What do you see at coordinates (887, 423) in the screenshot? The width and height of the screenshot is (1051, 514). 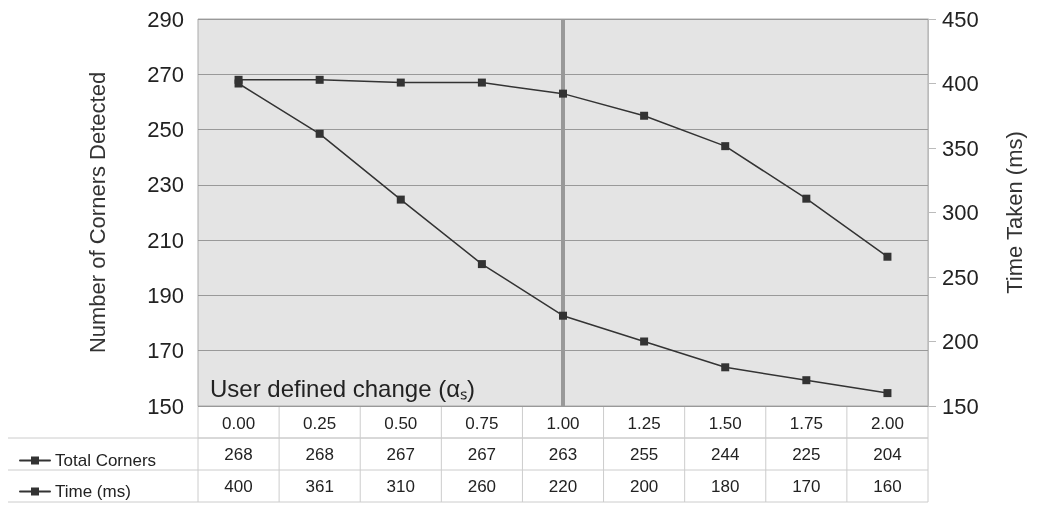 I see `x-tick-label: 2.00` at bounding box center [887, 423].